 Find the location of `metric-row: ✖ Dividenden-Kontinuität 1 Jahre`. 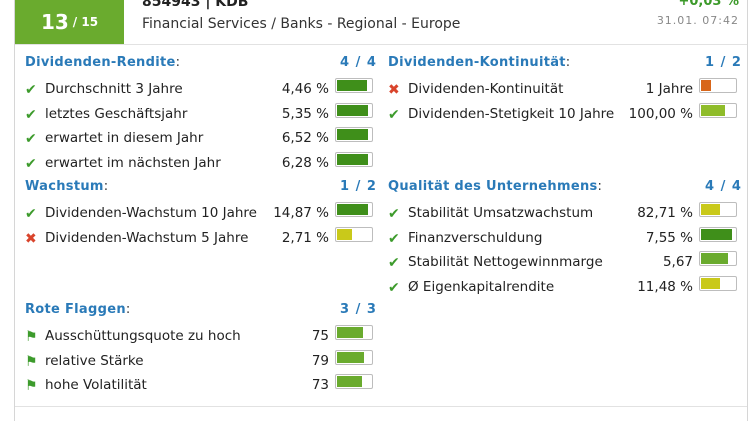

metric-row: ✖ Dividenden-Kontinuität 1 Jahre is located at coordinates (563, 90).